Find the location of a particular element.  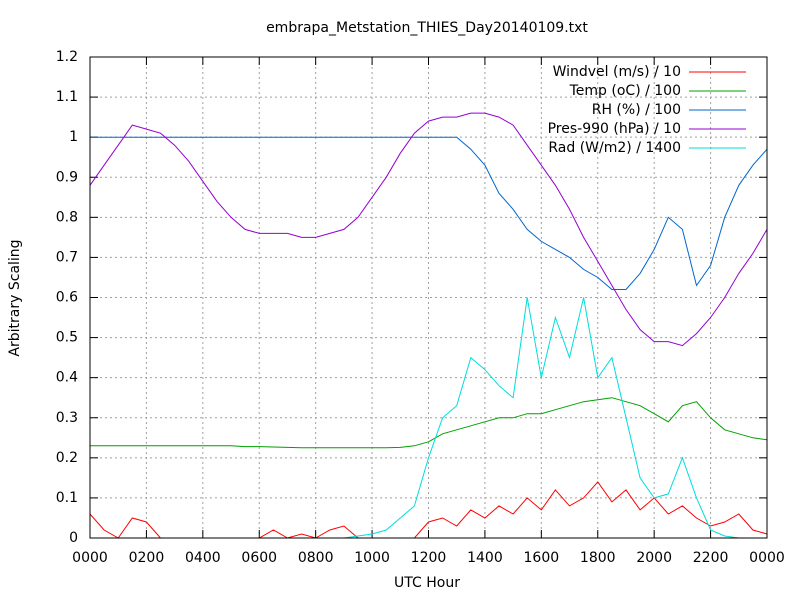

series-line is located at coordinates (429, 423).